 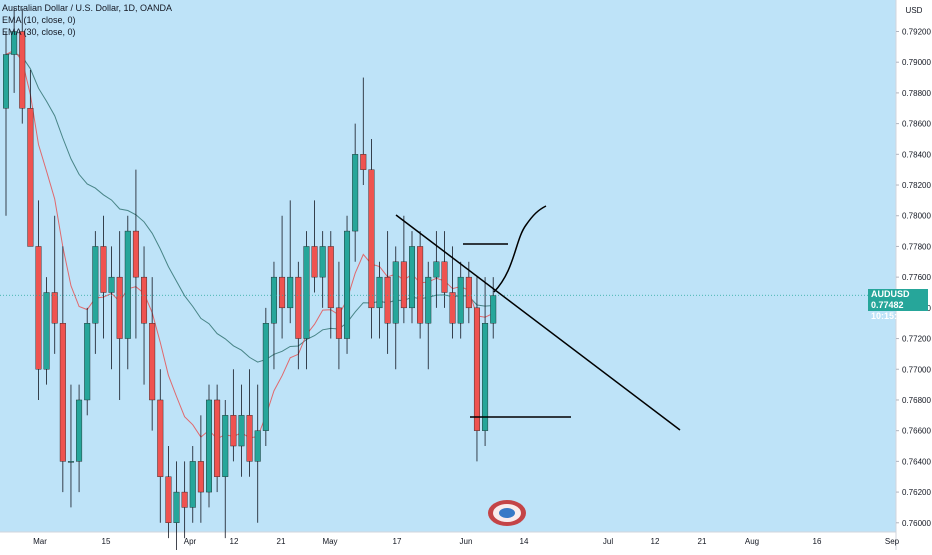 What do you see at coordinates (916, 31) in the screenshot?
I see `price-tick-label: 0.79200` at bounding box center [916, 31].